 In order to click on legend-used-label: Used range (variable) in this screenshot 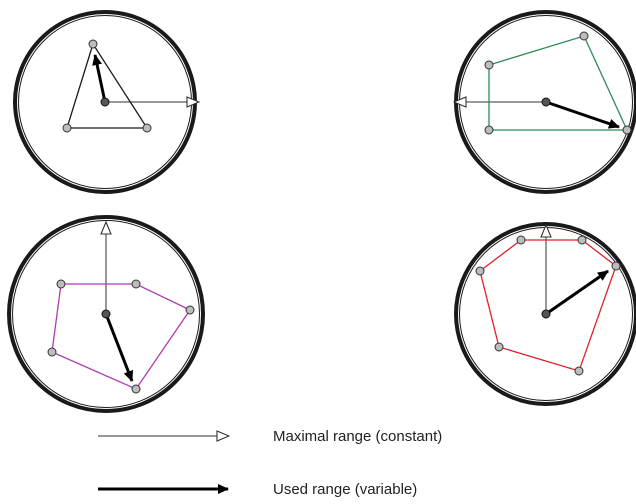, I will do `click(345, 489)`.